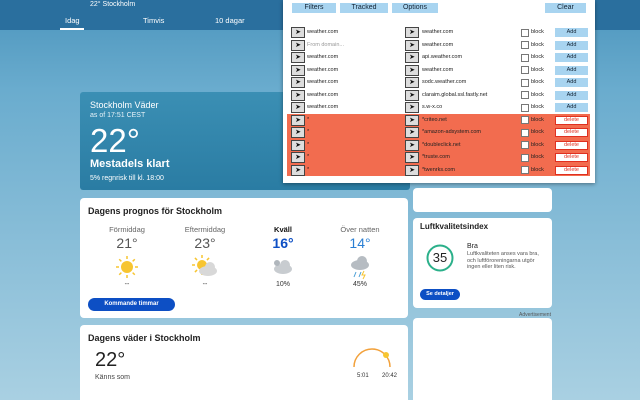 This screenshot has height=400, width=640. I want to click on tab: Idag, so click(72, 20).